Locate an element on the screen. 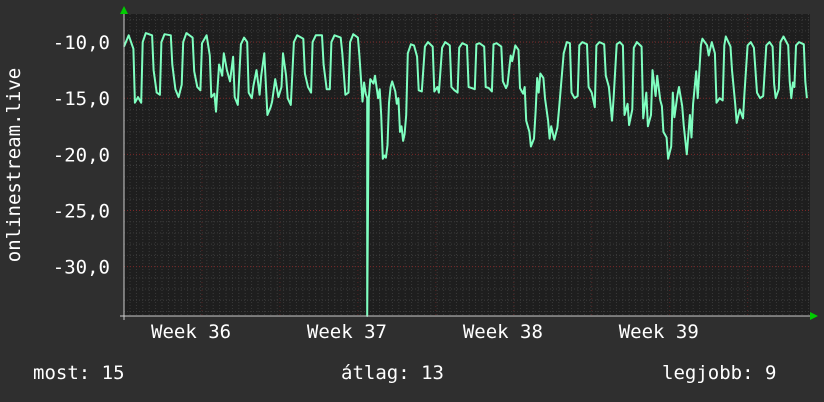 This screenshot has height=402, width=824. x-tick-label: Week 39 is located at coordinates (659, 332).